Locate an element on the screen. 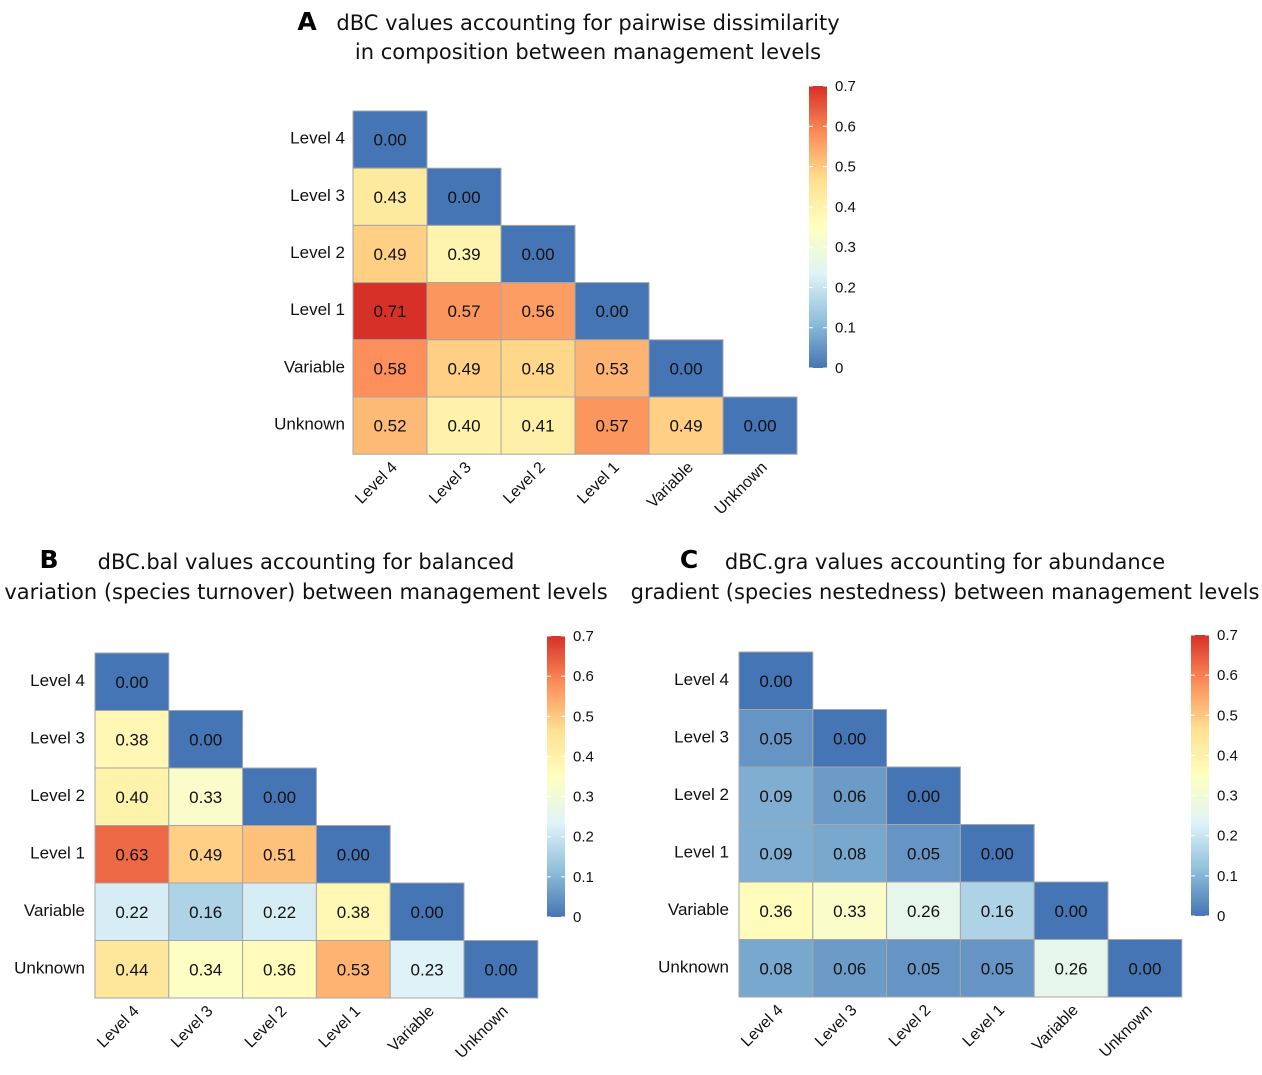 This screenshot has width=1262, height=1075. cell-value-label: 0.34 is located at coordinates (205, 969).